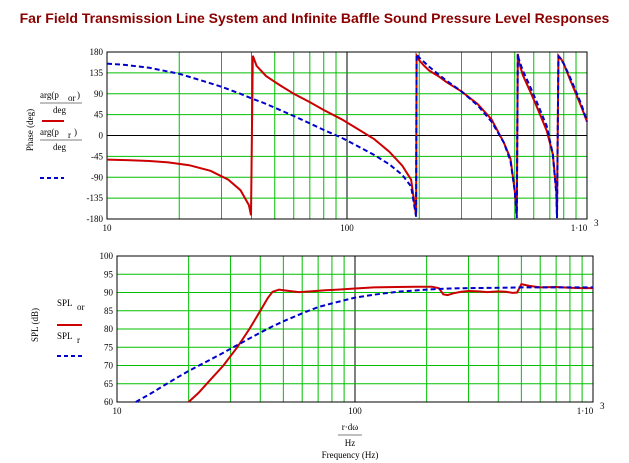  Describe the element at coordinates (97, 156) in the screenshot. I see `phase-y-tick-label: -45` at that location.